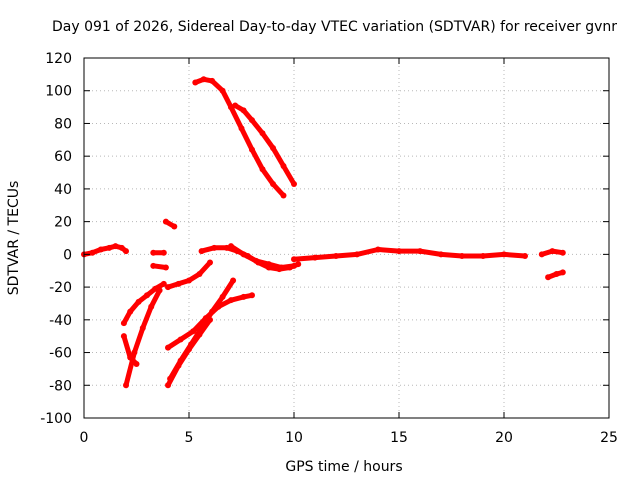 This screenshot has height=480, width=640. What do you see at coordinates (105, 250) in the screenshot?
I see `series-arc-zero-left` at bounding box center [105, 250].